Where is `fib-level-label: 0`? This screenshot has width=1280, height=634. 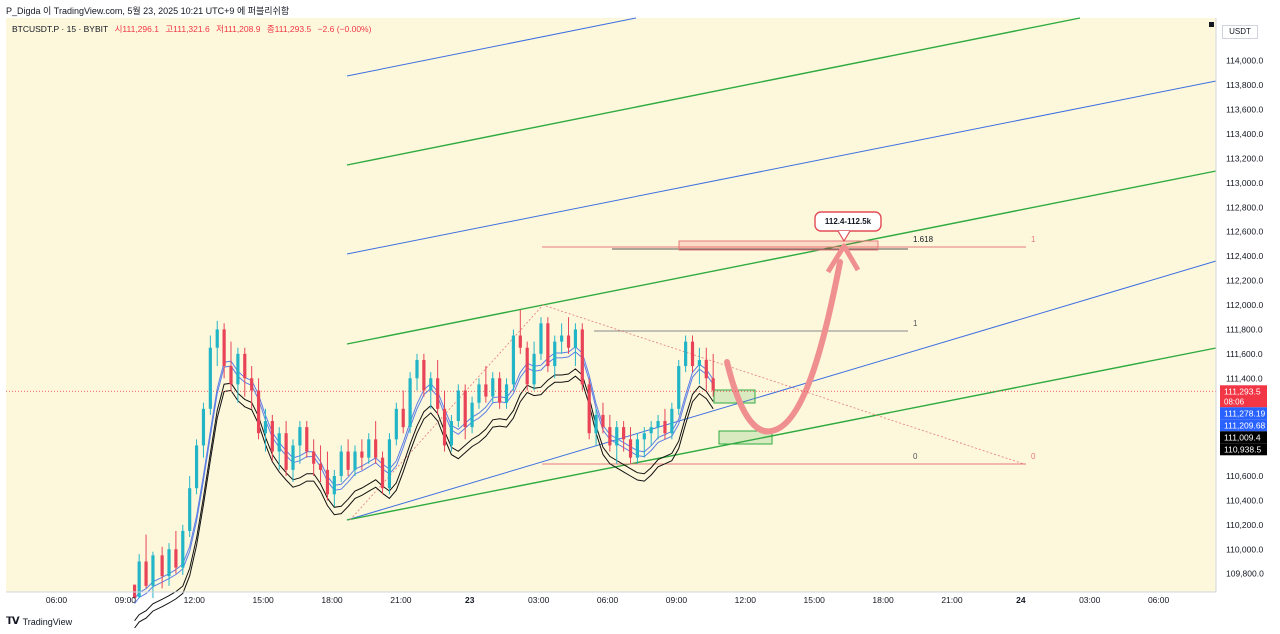 fib-level-label: 0 is located at coordinates (915, 456).